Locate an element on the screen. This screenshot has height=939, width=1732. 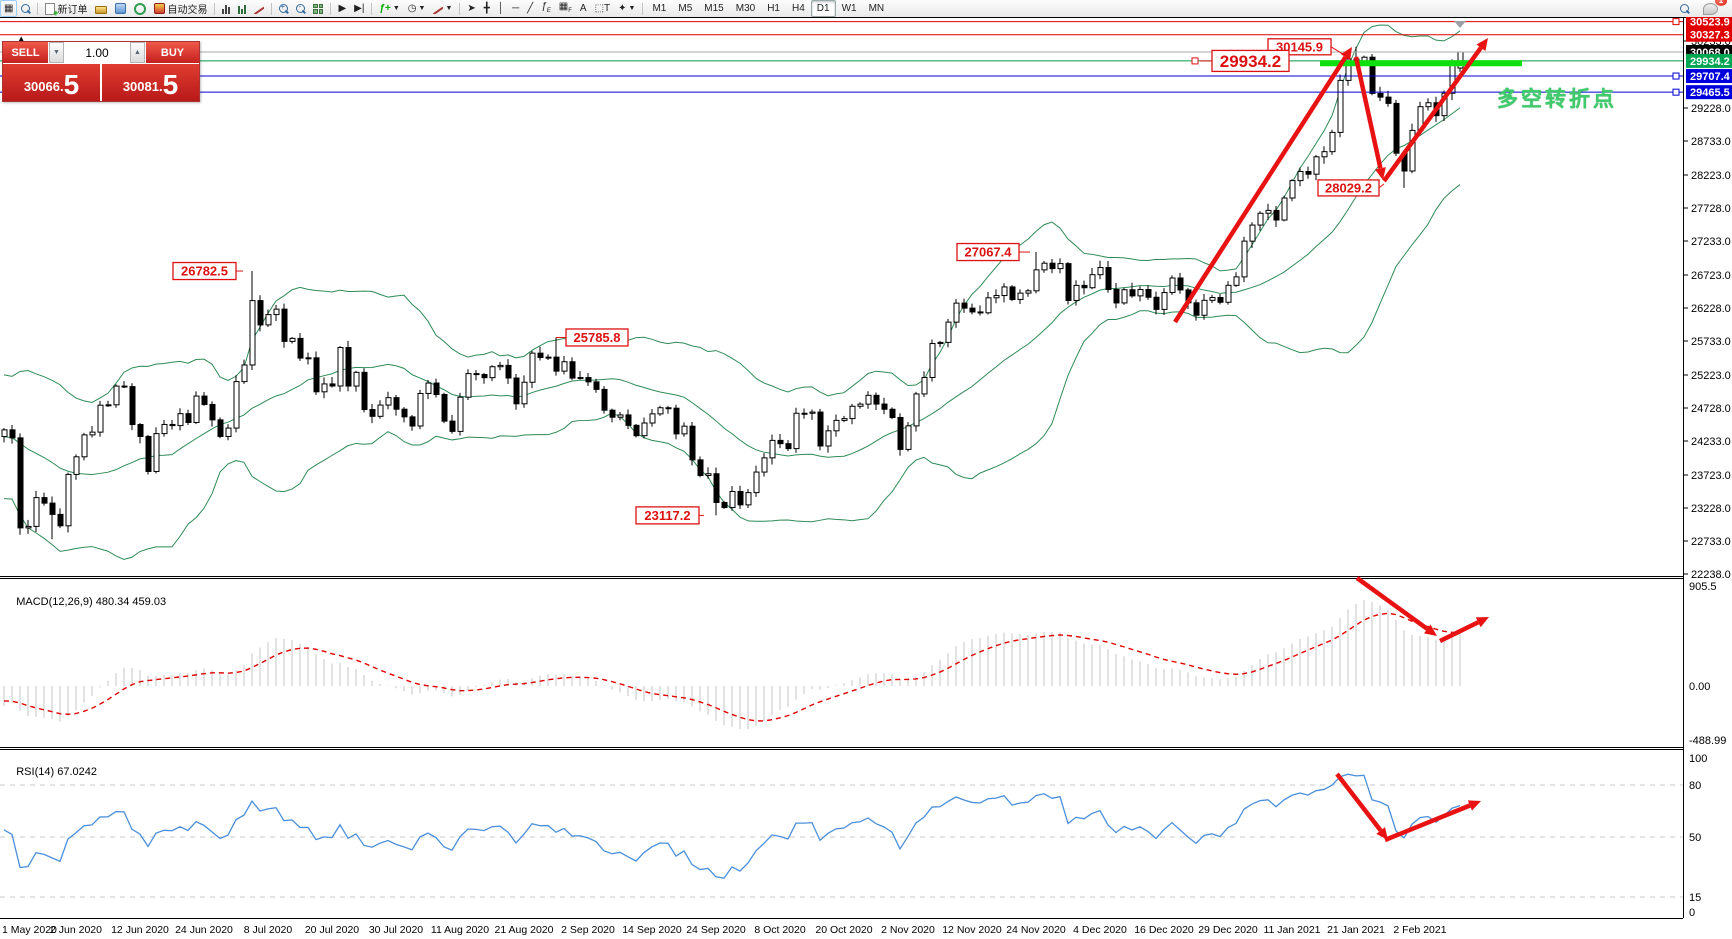
auto-trading-icon is located at coordinates (160, 8).